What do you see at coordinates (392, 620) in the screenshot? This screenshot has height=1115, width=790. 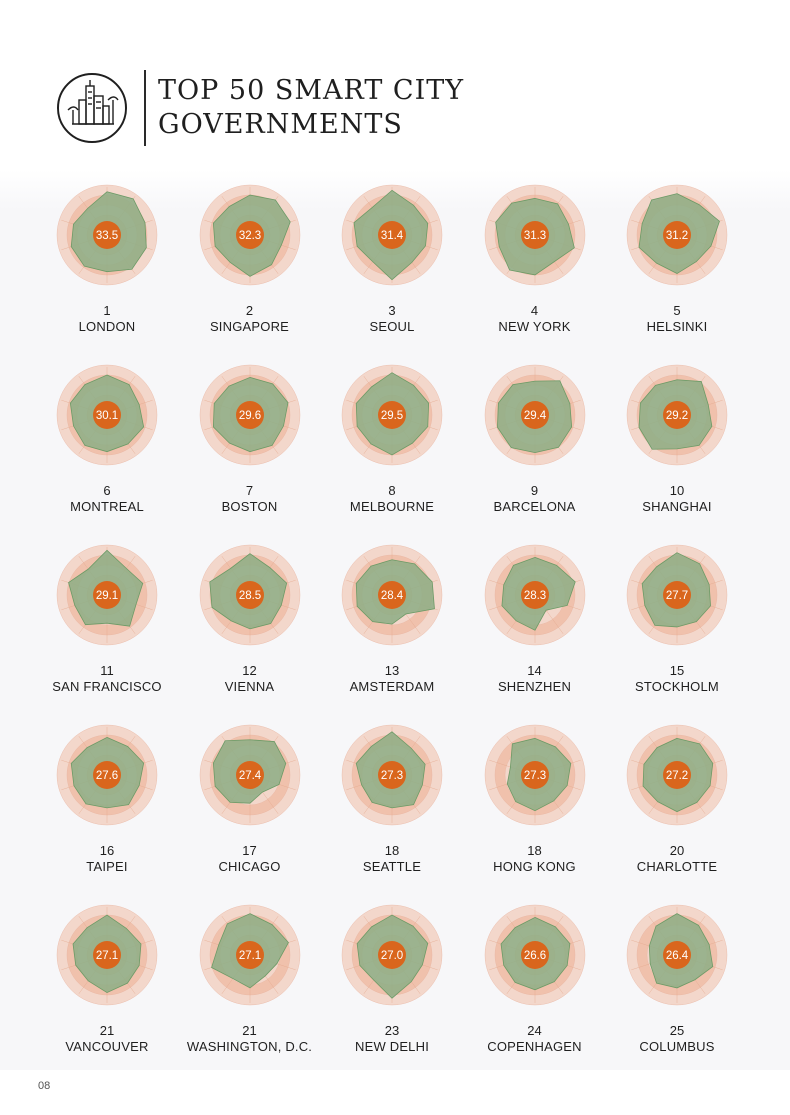 I see `city-radar-item: 28.4 13 AMSTERDAM` at bounding box center [392, 620].